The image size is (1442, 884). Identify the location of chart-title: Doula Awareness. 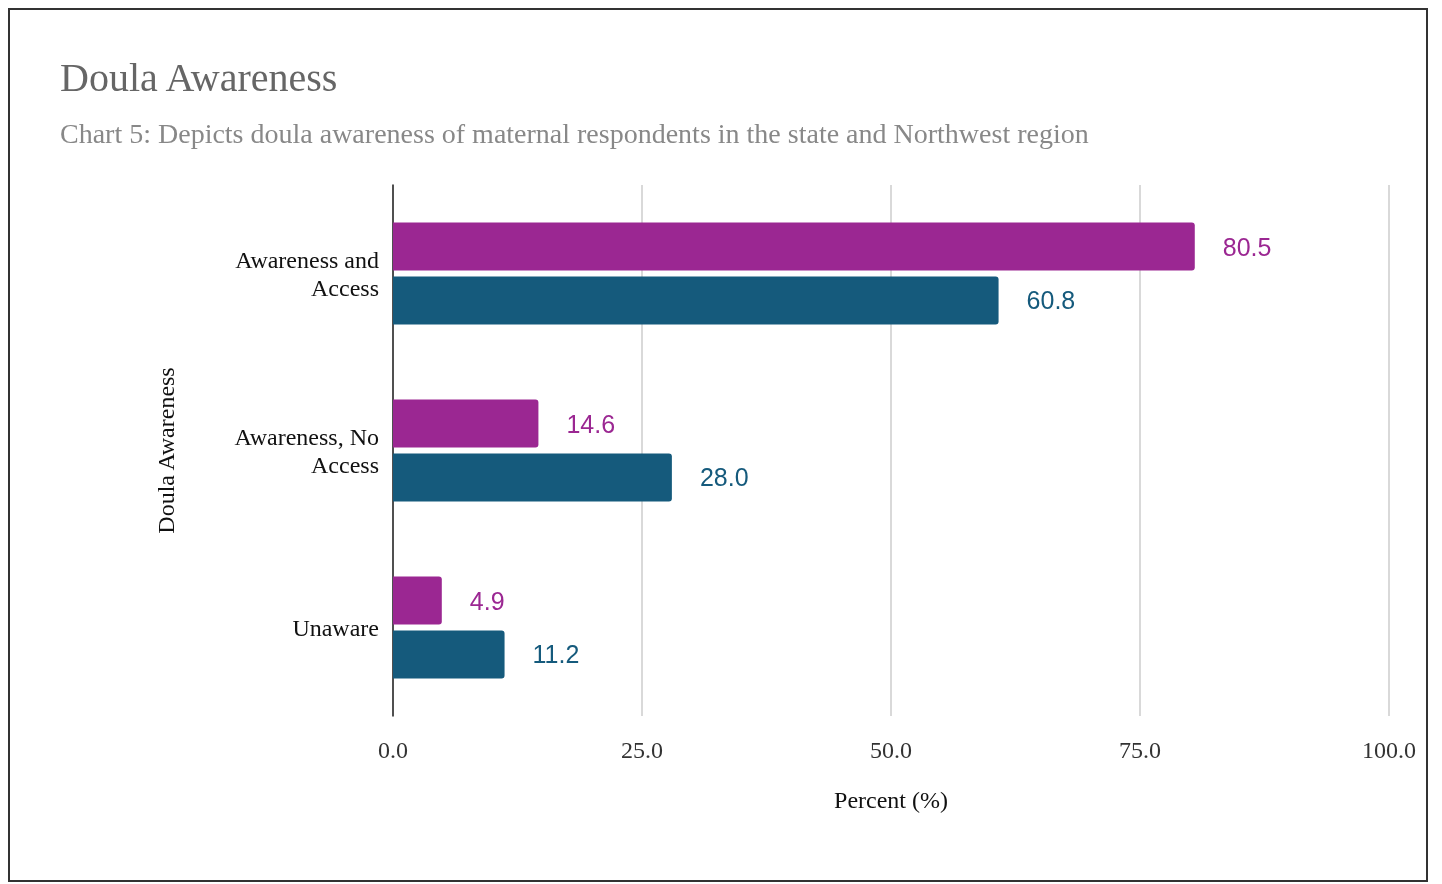
(199, 77).